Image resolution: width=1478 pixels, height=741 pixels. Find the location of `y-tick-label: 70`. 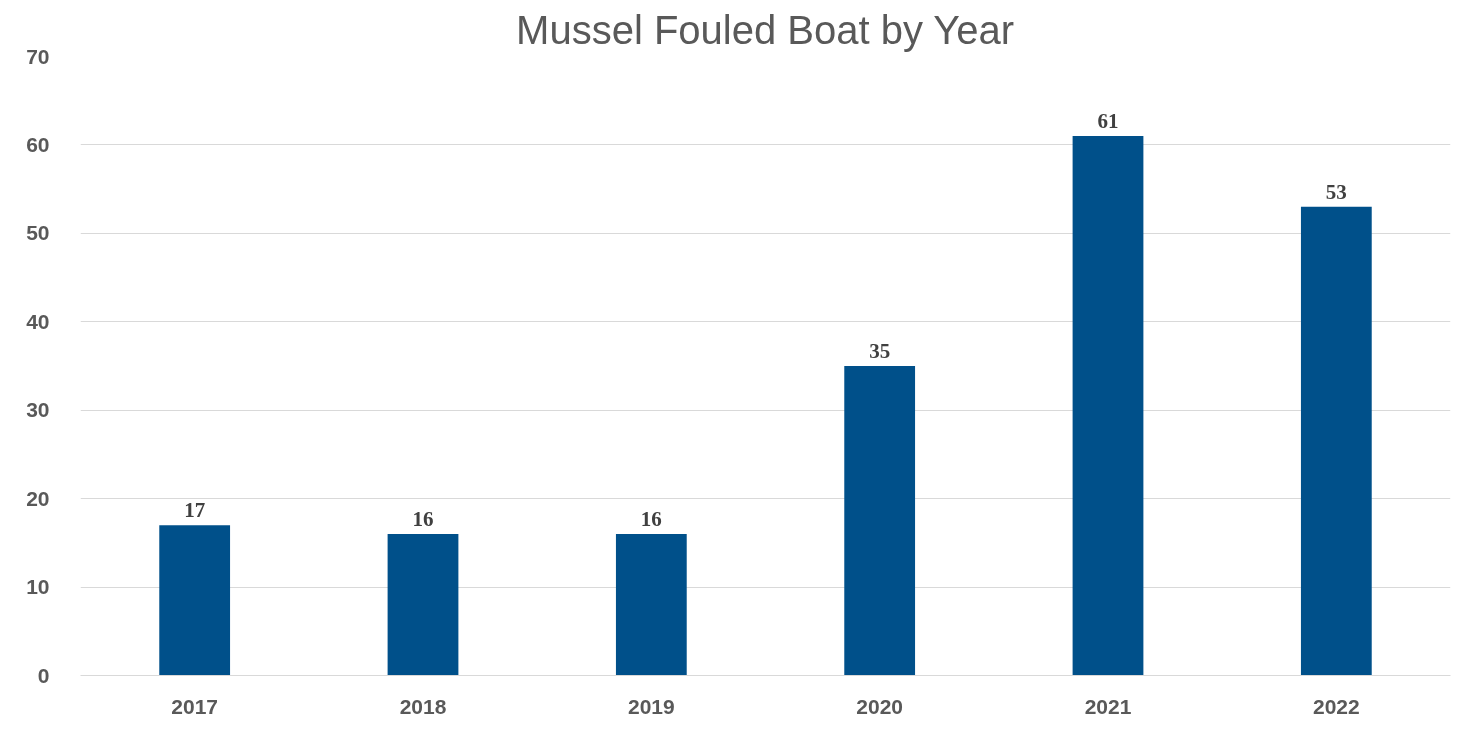

y-tick-label: 70 is located at coordinates (38, 56).